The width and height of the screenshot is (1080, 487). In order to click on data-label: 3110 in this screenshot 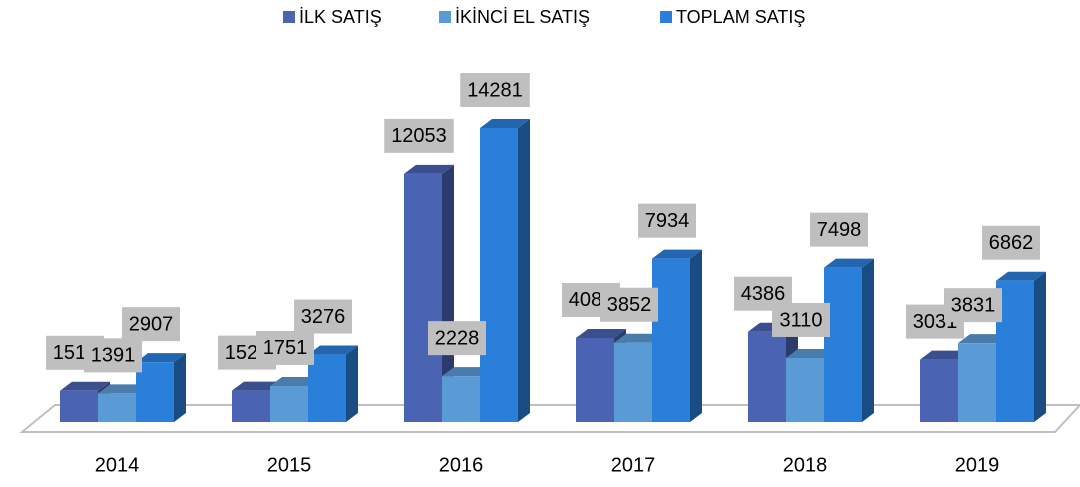, I will do `click(800, 320)`.